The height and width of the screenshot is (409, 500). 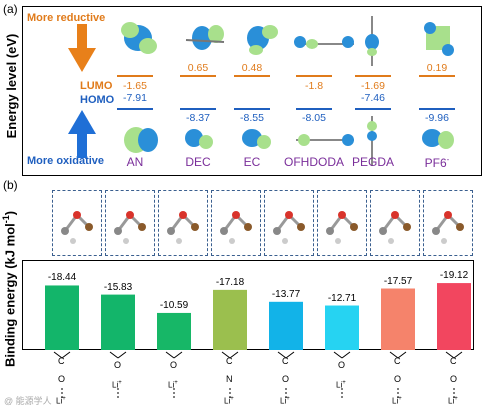 What do you see at coordinates (314, 86) in the screenshot?
I see `lumo-value: -1.8` at bounding box center [314, 86].